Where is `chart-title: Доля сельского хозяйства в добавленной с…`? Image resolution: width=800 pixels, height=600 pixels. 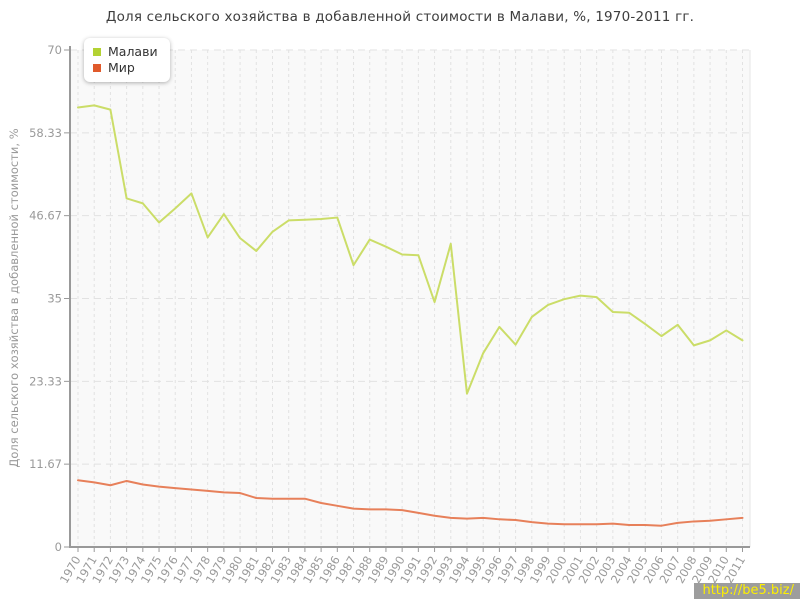
chart-title: Доля сельского хозяйства в добавленной с… is located at coordinates (400, 17).